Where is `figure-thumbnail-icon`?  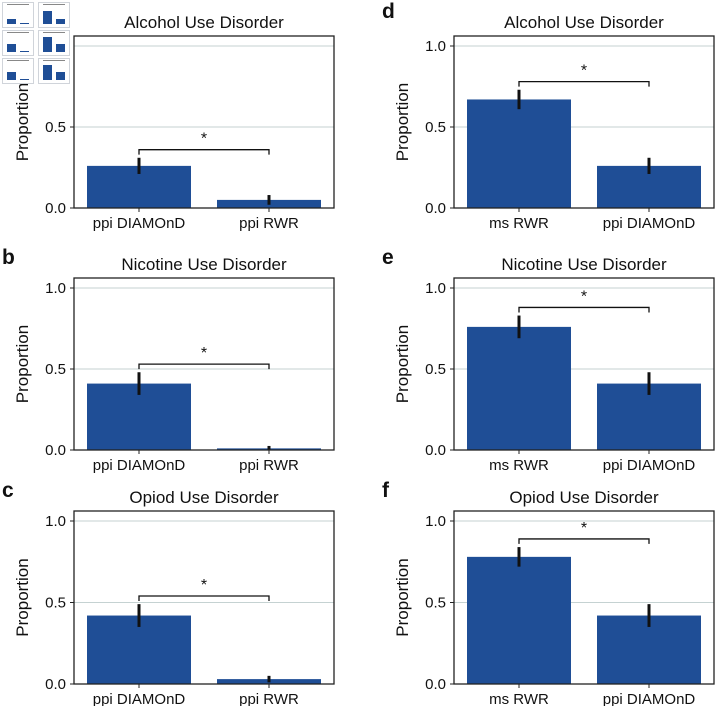 figure-thumbnail-icon is located at coordinates (36, 42).